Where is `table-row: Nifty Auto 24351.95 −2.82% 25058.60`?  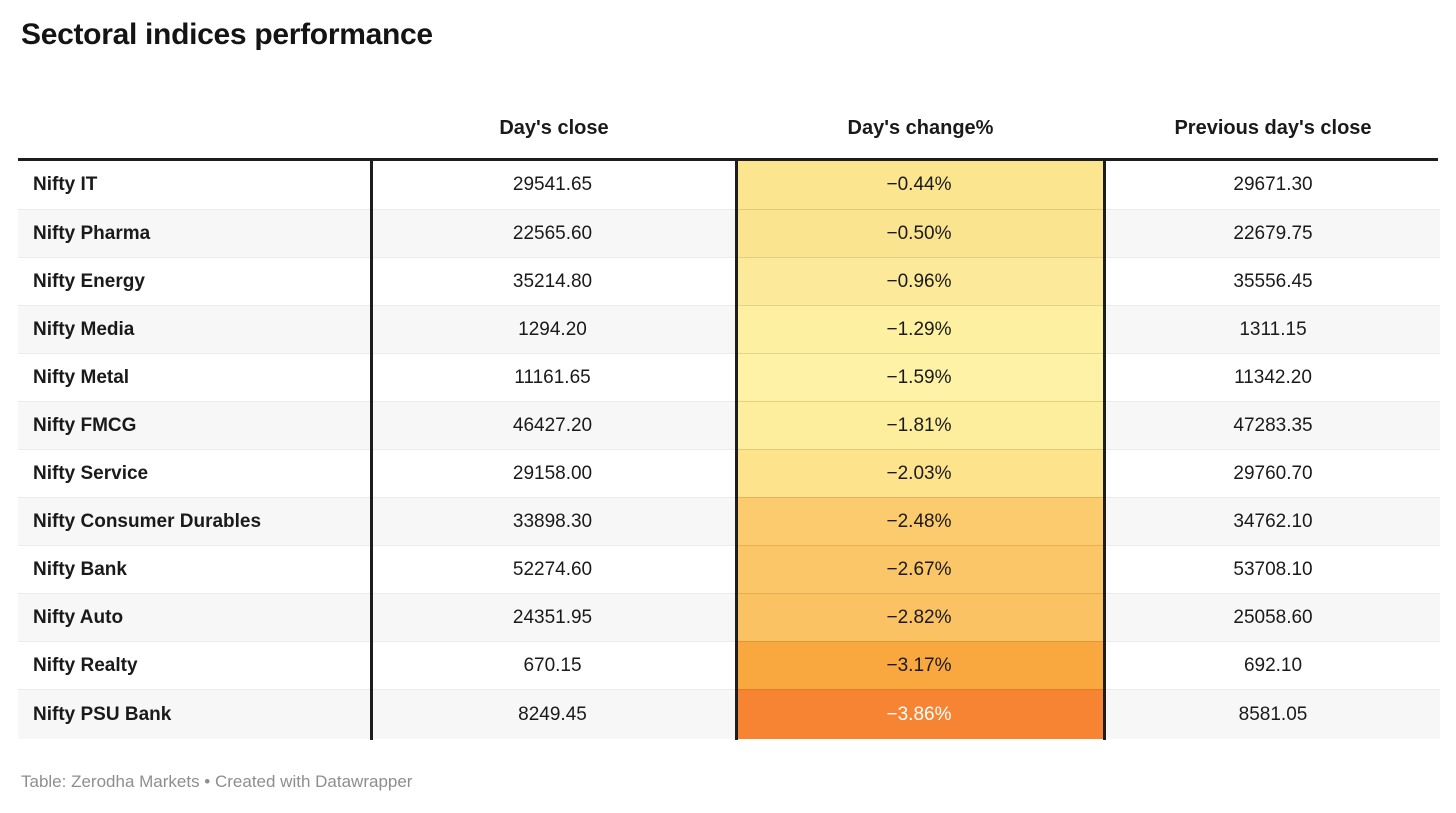 table-row: Nifty Auto 24351.95 −2.82% 25058.60 is located at coordinates (729, 617).